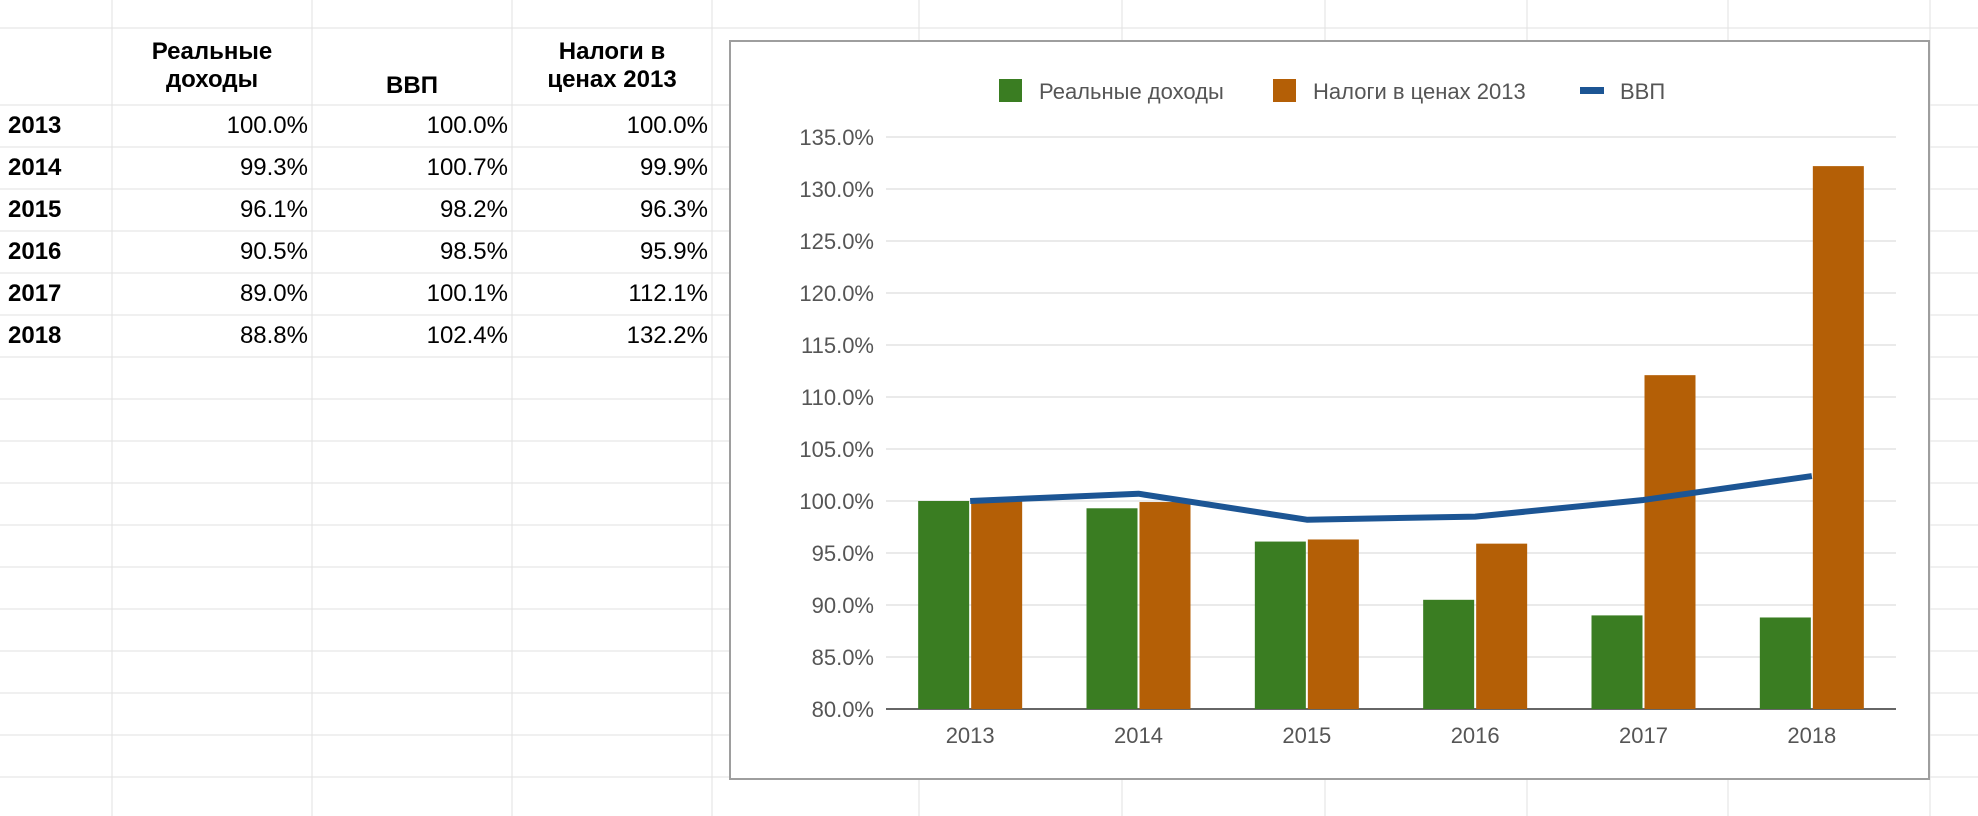 This screenshot has width=1978, height=816. Describe the element at coordinates (970, 735) in the screenshot. I see `x-tick-label: 2013` at that location.